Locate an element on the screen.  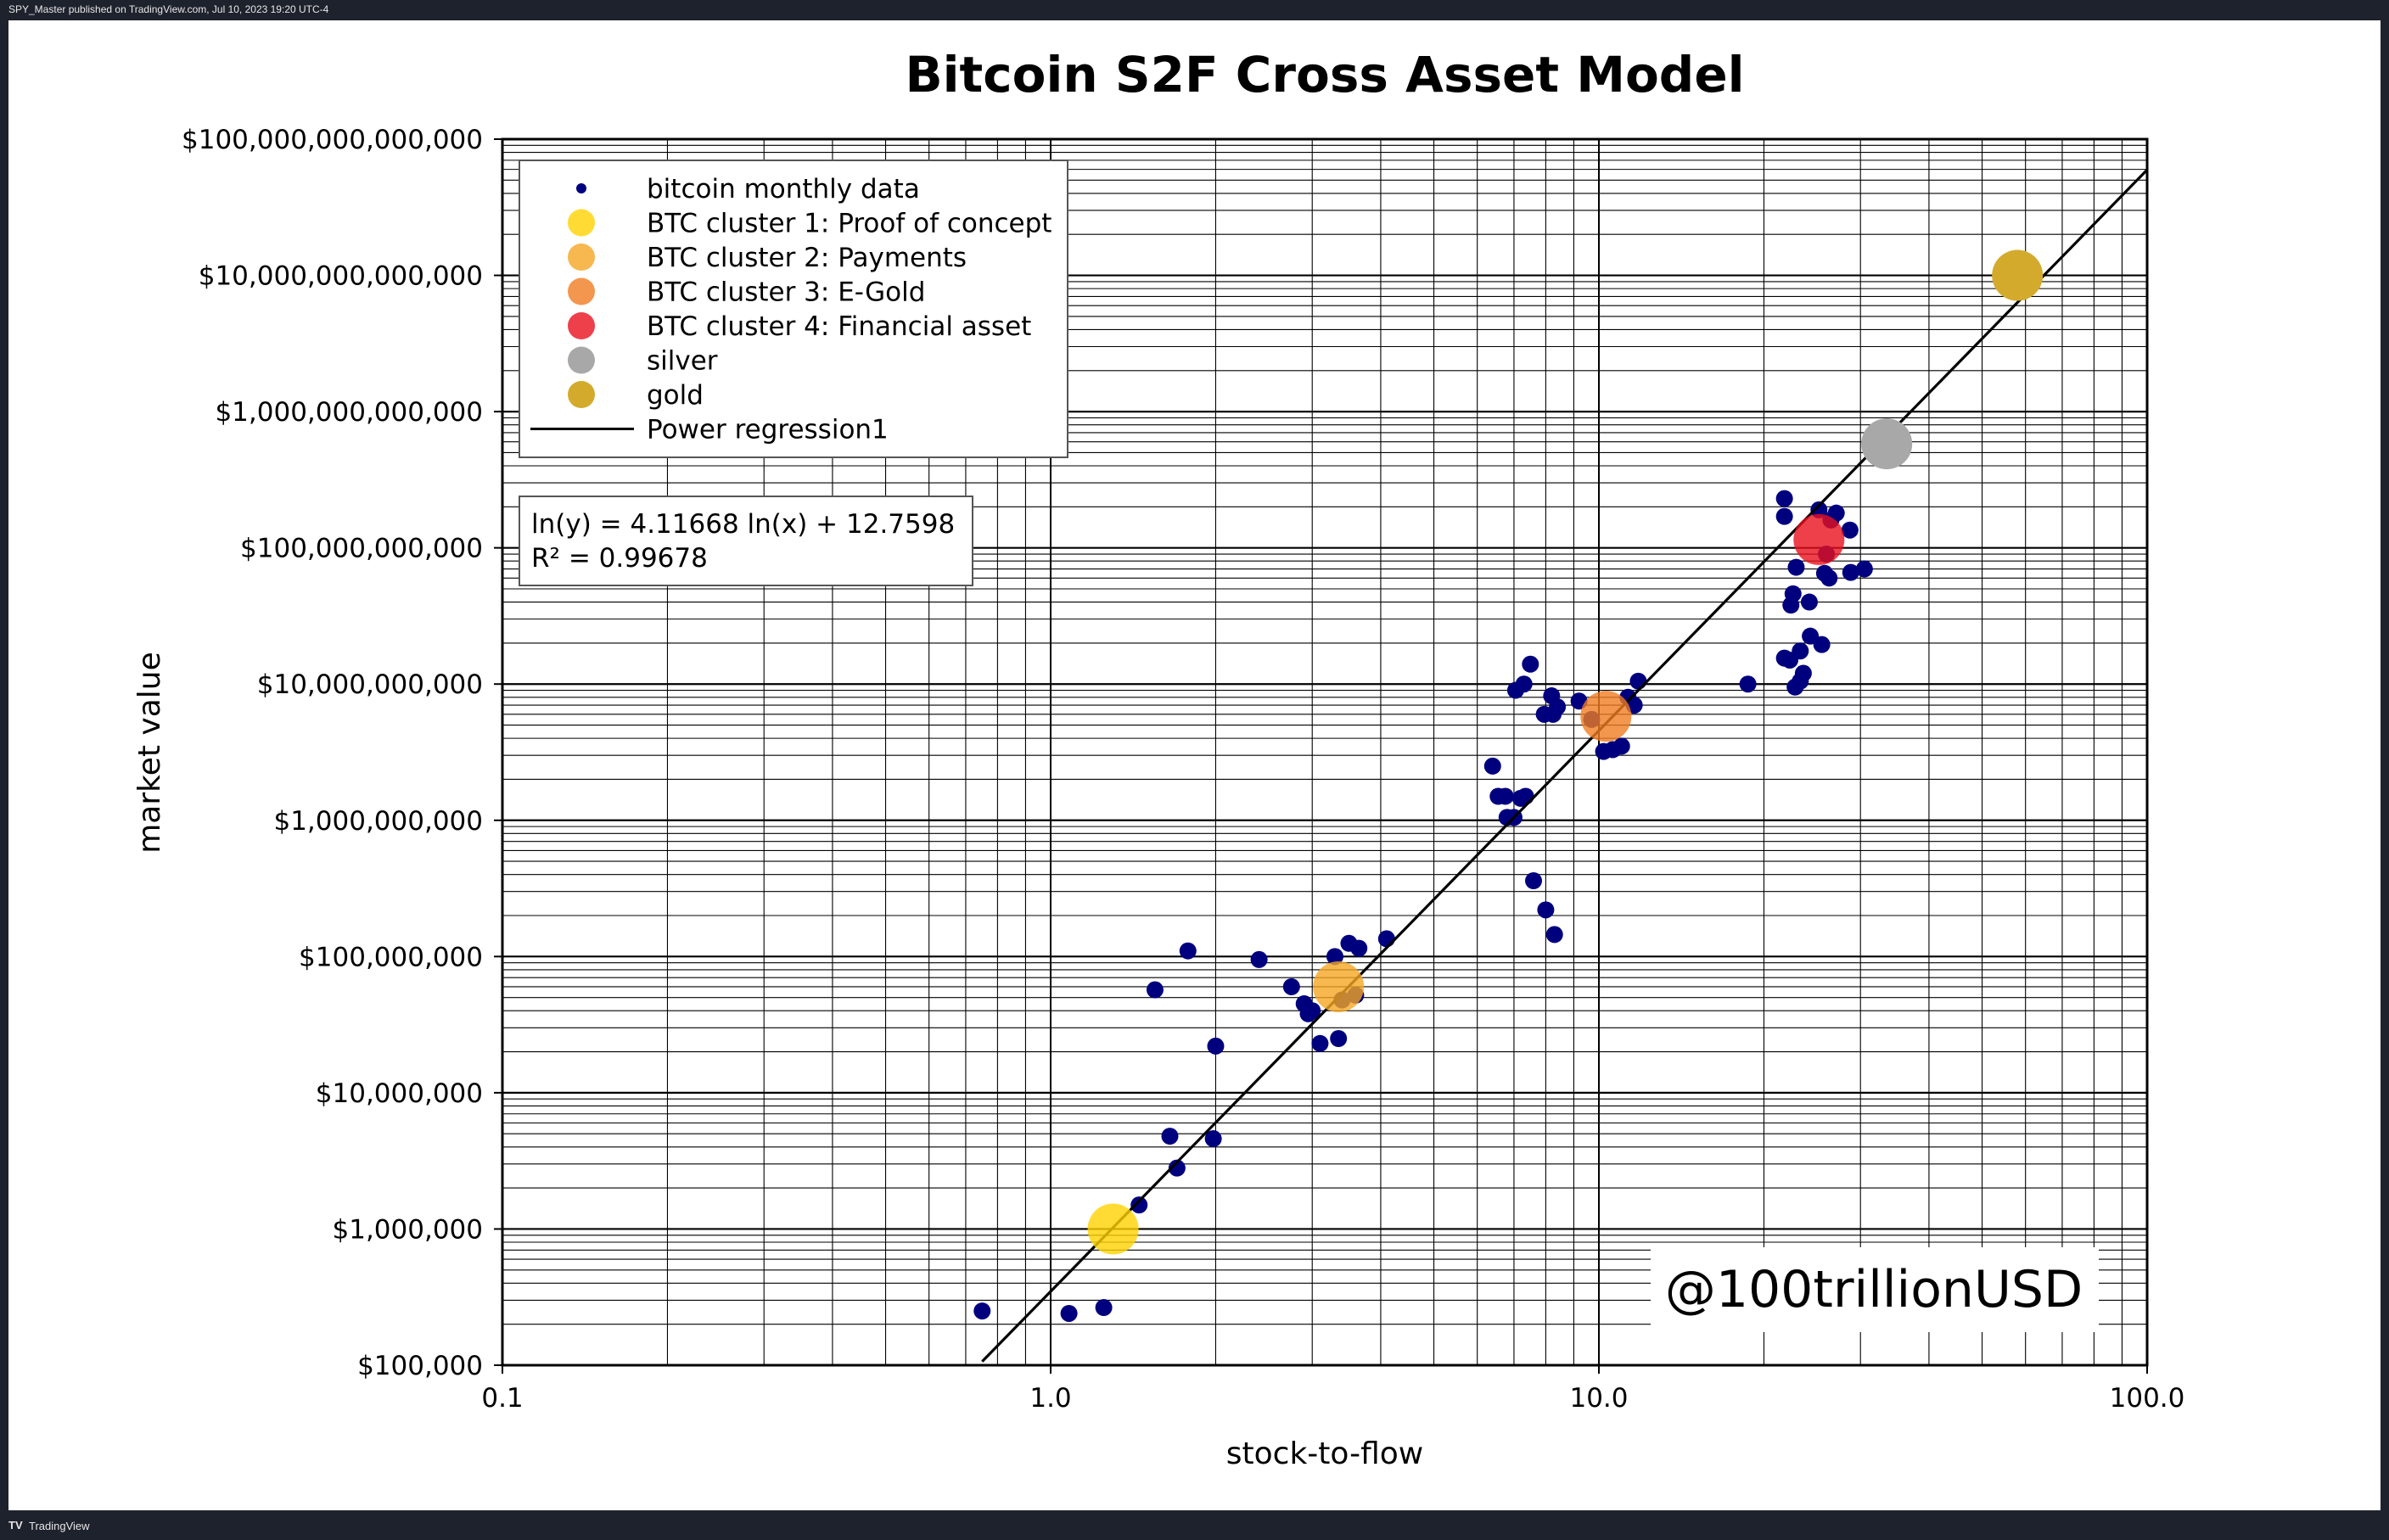
equation-line: R² = 0.99678 is located at coordinates (619, 558).